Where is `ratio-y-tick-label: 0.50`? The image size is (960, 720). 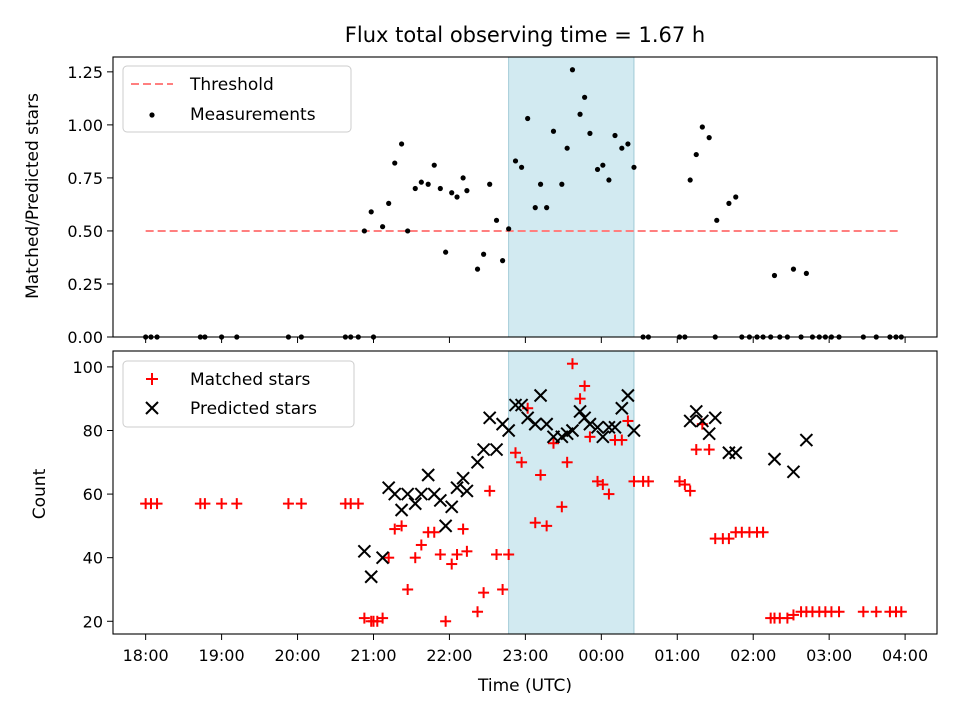 ratio-y-tick-label: 0.50 is located at coordinates (85, 231).